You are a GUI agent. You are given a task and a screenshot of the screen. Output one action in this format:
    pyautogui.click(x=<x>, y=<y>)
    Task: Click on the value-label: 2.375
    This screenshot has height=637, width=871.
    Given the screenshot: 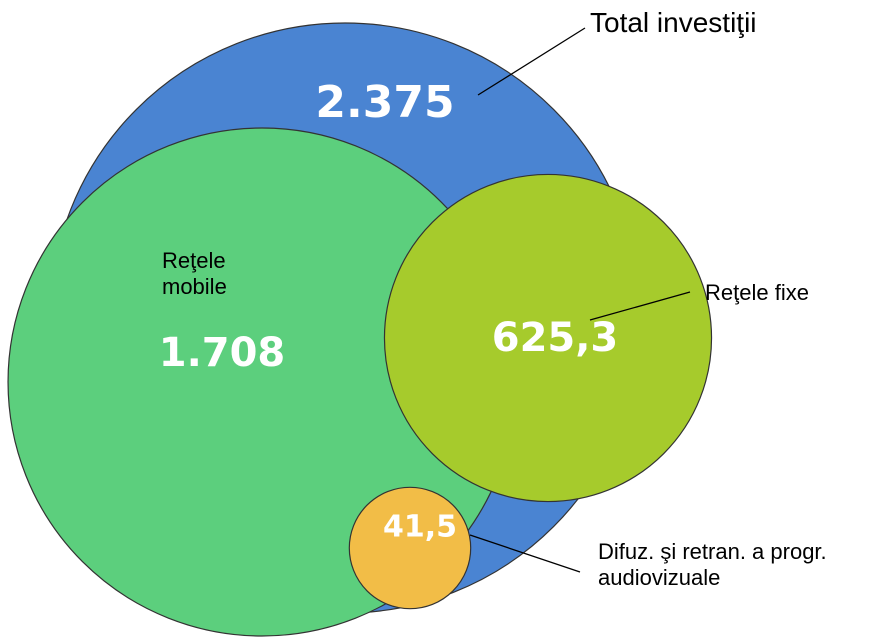 What is the action you would take?
    pyautogui.click(x=384, y=102)
    